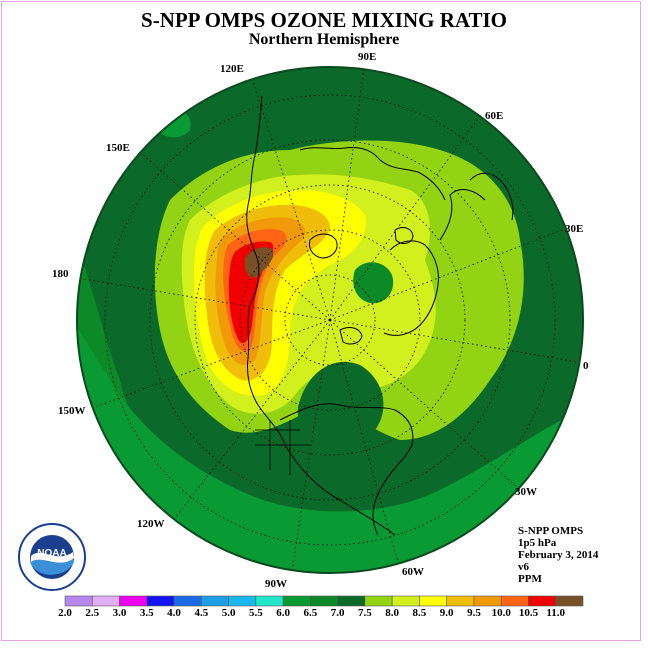  What do you see at coordinates (405, 218) in the screenshot?
I see `meridian-60e` at bounding box center [405, 218].